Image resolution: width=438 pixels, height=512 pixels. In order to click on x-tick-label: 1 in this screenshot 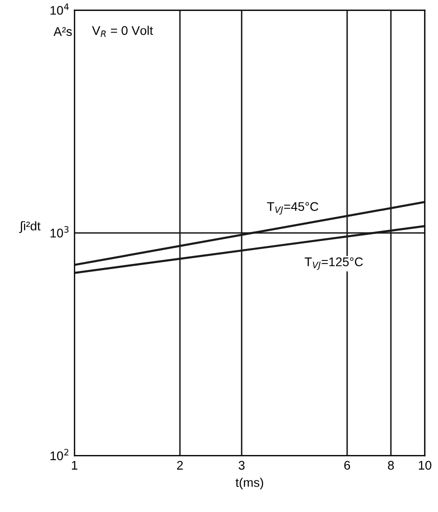, I will do `click(75, 465)`.